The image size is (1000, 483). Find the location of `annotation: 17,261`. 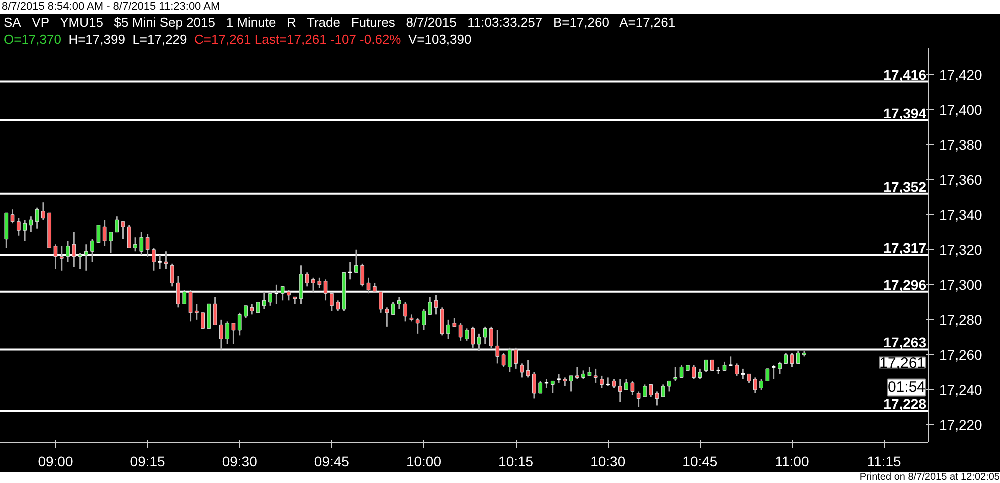

annotation: 17,261 is located at coordinates (903, 363).